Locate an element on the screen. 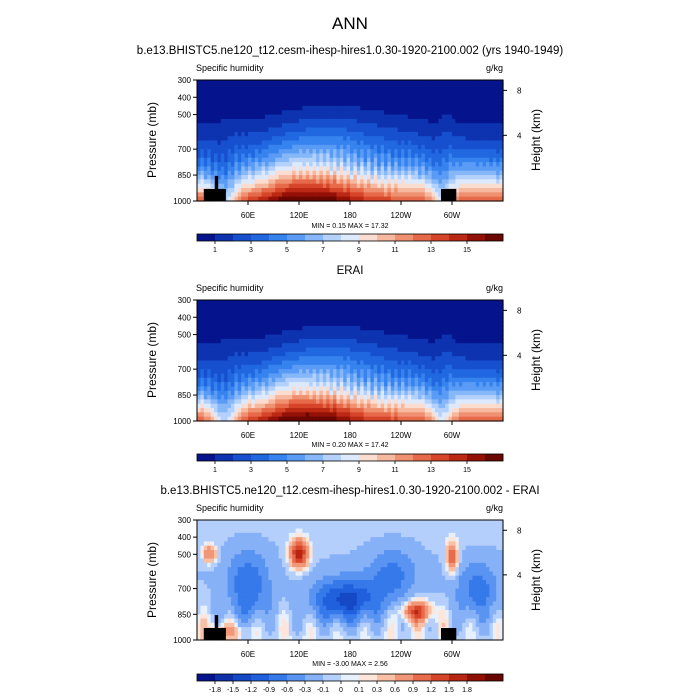 Image resolution: width=700 pixels, height=700 pixels. figure-title: ANN is located at coordinates (350, 23).